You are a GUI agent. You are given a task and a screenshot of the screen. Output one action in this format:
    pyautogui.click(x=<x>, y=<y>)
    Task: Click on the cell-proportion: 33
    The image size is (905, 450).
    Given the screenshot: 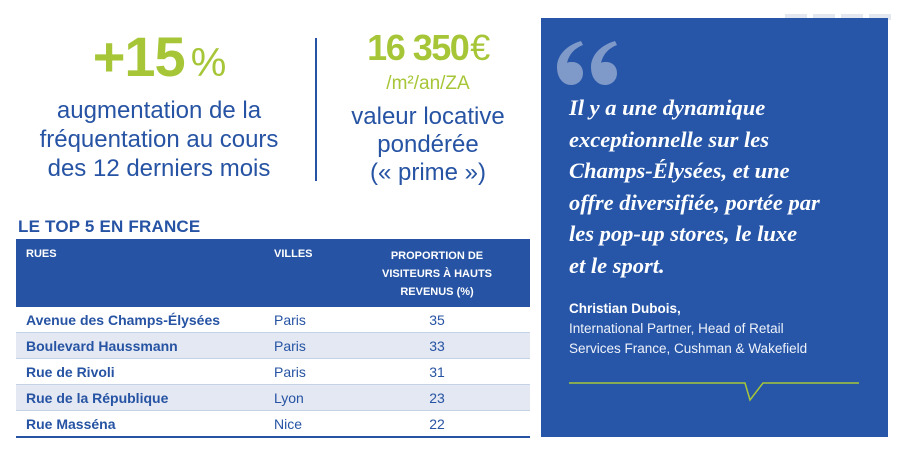 What is the action you would take?
    pyautogui.click(x=437, y=345)
    